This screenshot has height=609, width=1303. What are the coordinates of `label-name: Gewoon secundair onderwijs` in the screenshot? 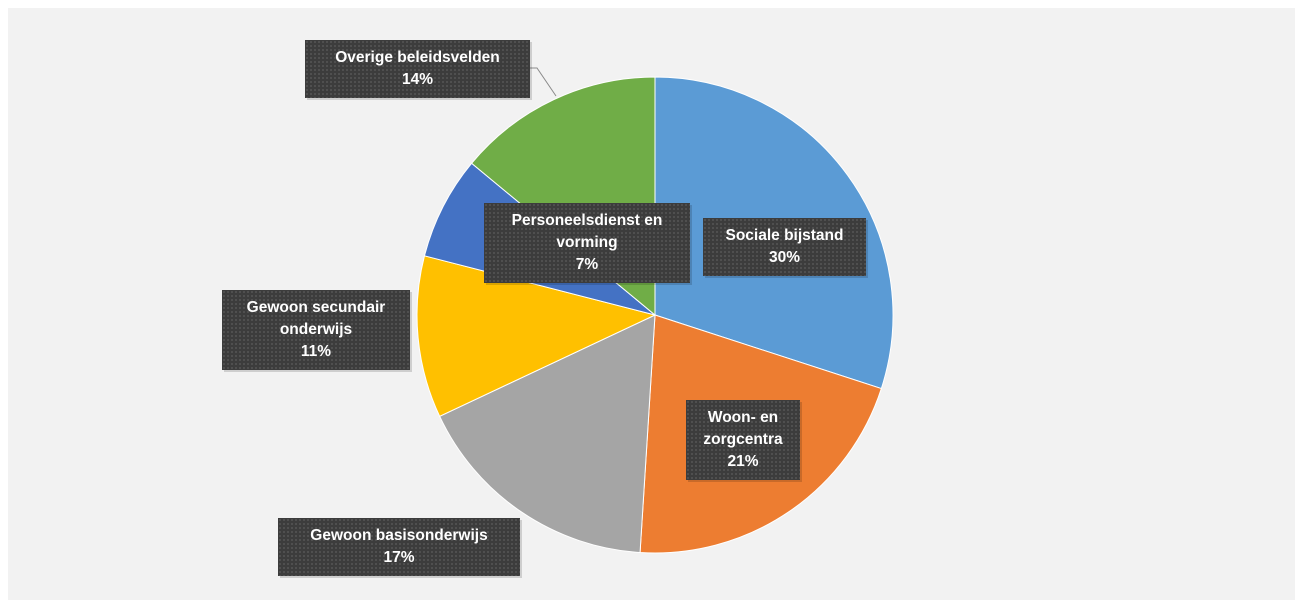 It's located at (316, 318).